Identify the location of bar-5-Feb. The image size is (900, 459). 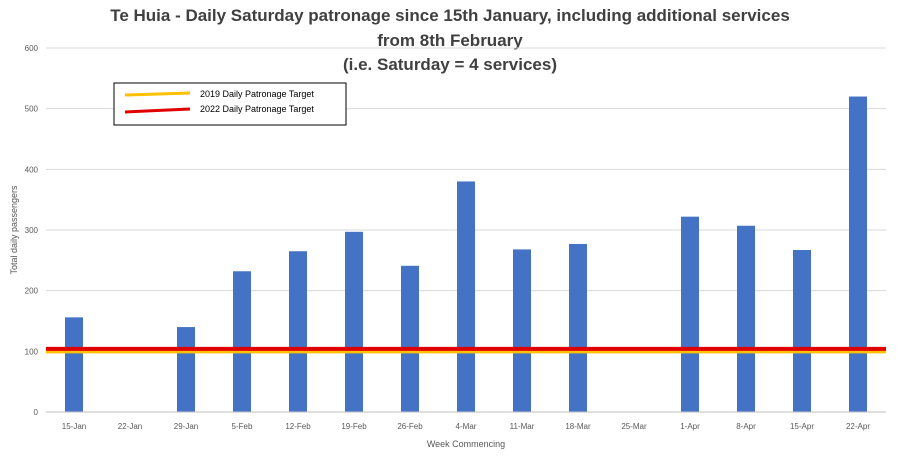
(242, 341).